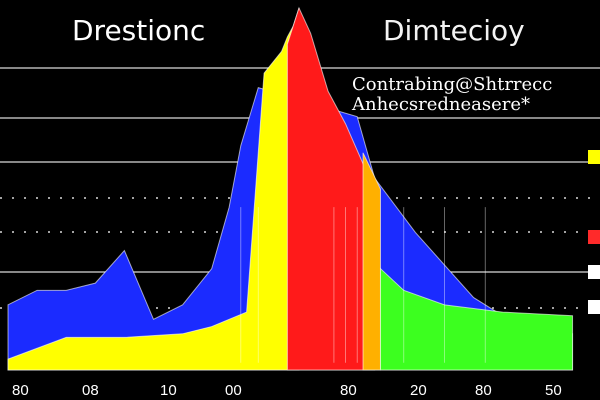 The height and width of the screenshot is (400, 600). What do you see at coordinates (138, 30) in the screenshot?
I see `chart-title-left: Drestionc` at bounding box center [138, 30].